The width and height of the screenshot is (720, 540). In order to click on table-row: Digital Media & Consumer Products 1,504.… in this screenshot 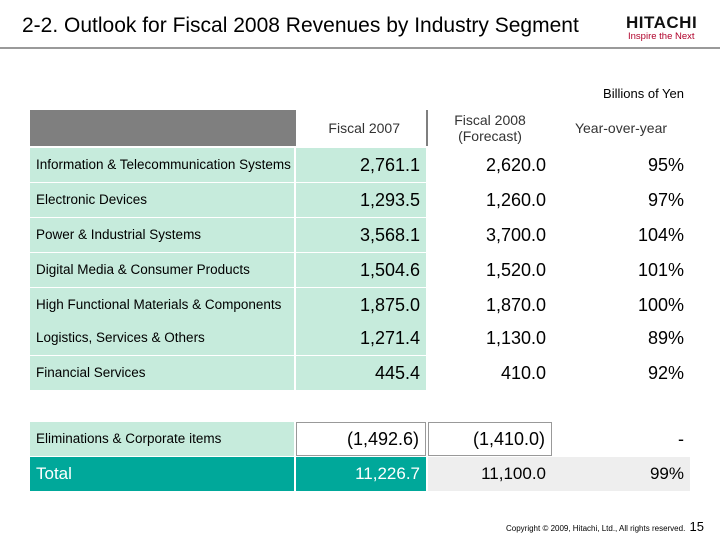, I will do `click(360, 270)`.